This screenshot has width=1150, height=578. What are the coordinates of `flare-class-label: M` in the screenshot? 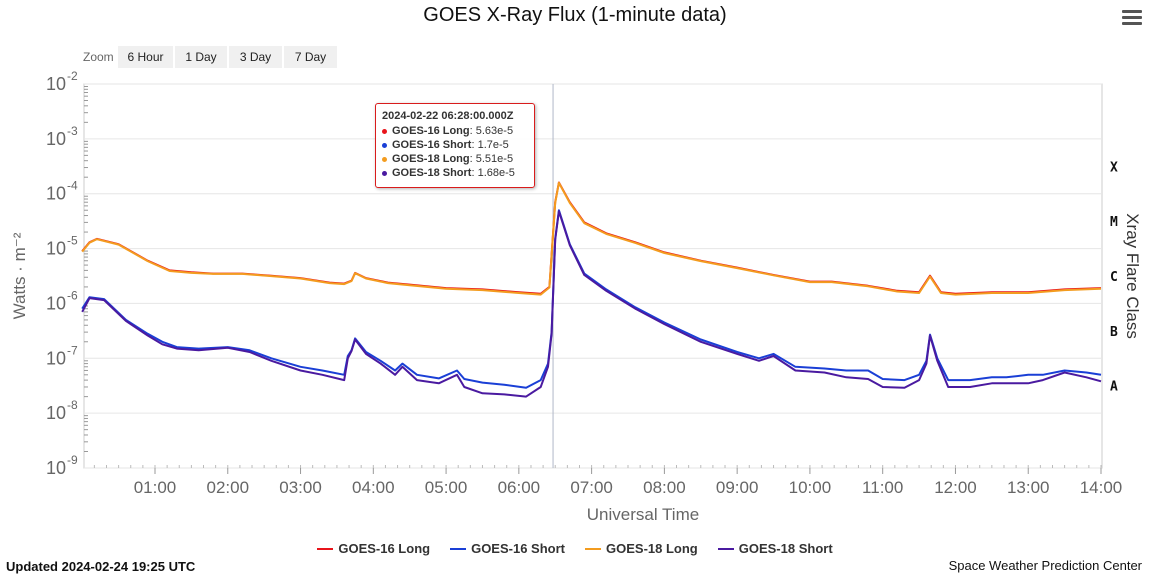 It's located at (1114, 222).